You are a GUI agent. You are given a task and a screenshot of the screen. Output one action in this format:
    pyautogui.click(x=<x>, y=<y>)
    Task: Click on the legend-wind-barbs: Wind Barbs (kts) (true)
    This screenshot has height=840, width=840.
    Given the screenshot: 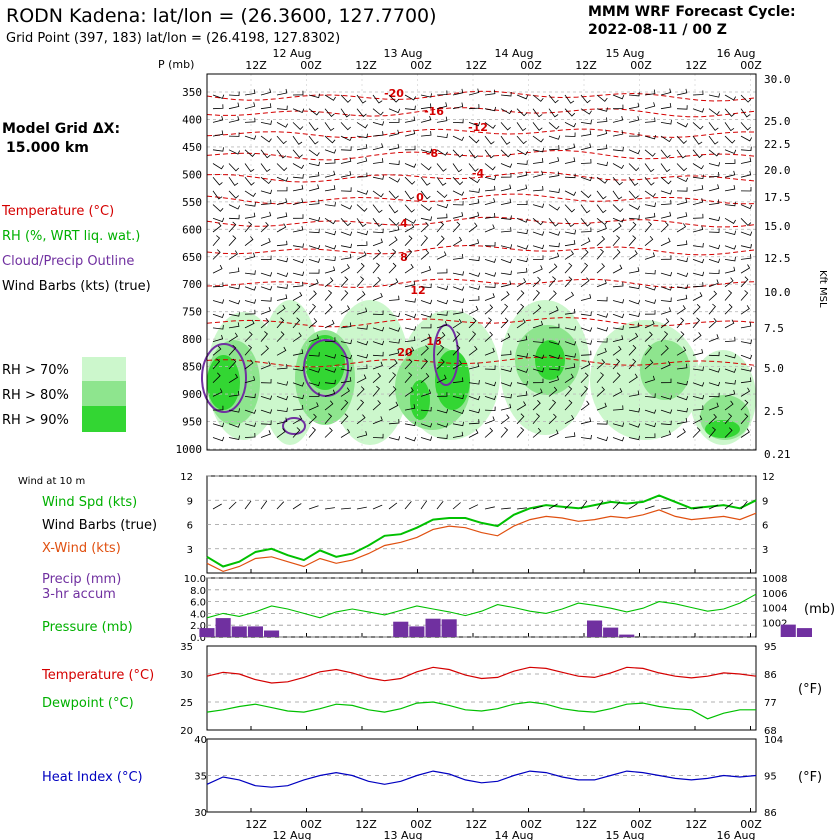 What is the action you would take?
    pyautogui.click(x=76, y=286)
    